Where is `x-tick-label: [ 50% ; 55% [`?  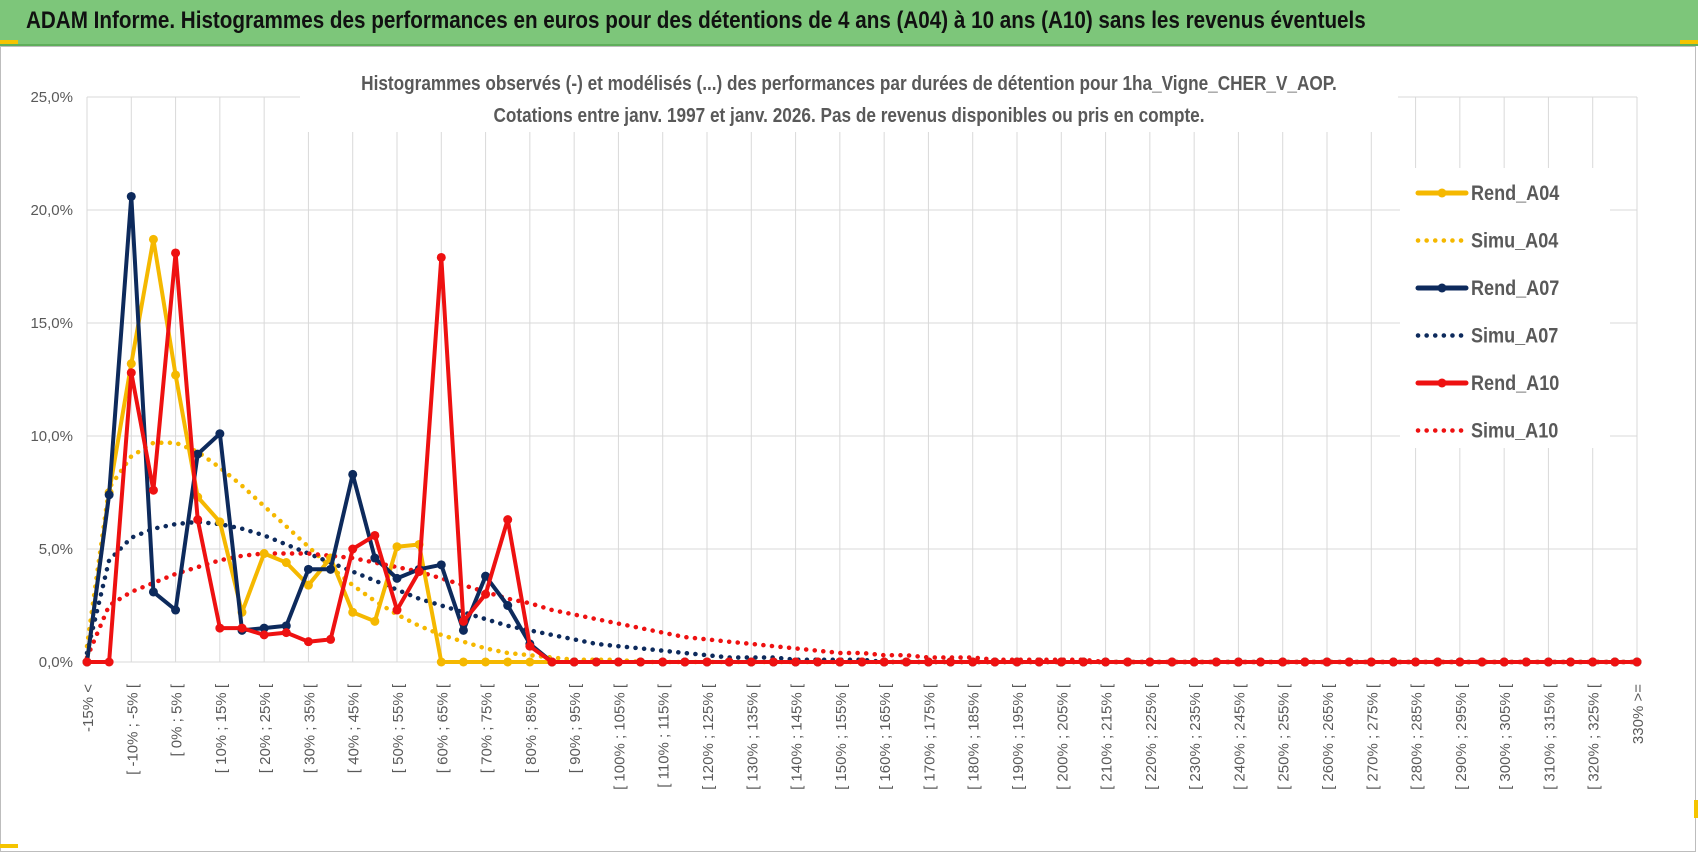
x-tick-label: [ 50% ; 55% [ is located at coordinates (398, 728).